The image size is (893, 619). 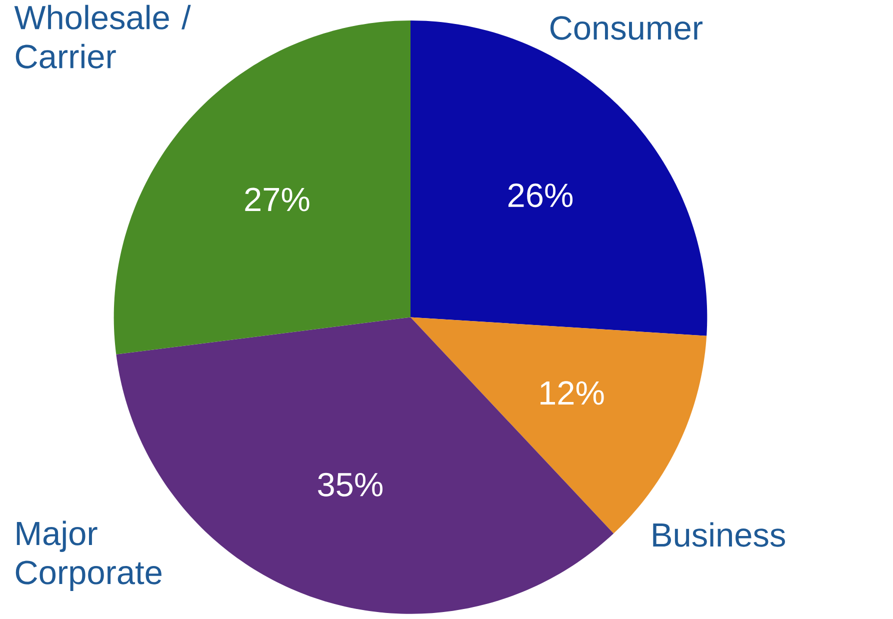 I want to click on slice-label: Major Corporate, so click(x=89, y=556).